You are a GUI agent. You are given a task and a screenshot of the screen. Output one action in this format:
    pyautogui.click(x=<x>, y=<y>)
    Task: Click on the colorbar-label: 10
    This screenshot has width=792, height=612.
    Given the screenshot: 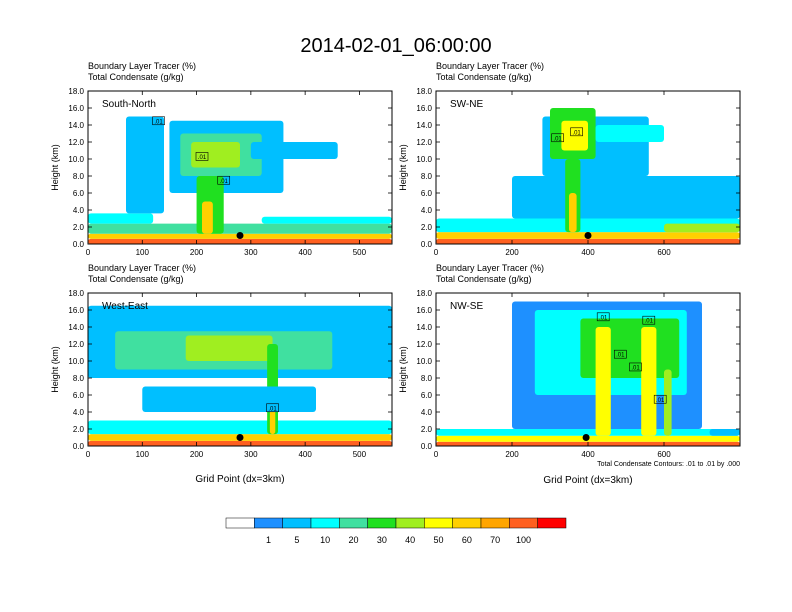 What is the action you would take?
    pyautogui.click(x=325, y=540)
    